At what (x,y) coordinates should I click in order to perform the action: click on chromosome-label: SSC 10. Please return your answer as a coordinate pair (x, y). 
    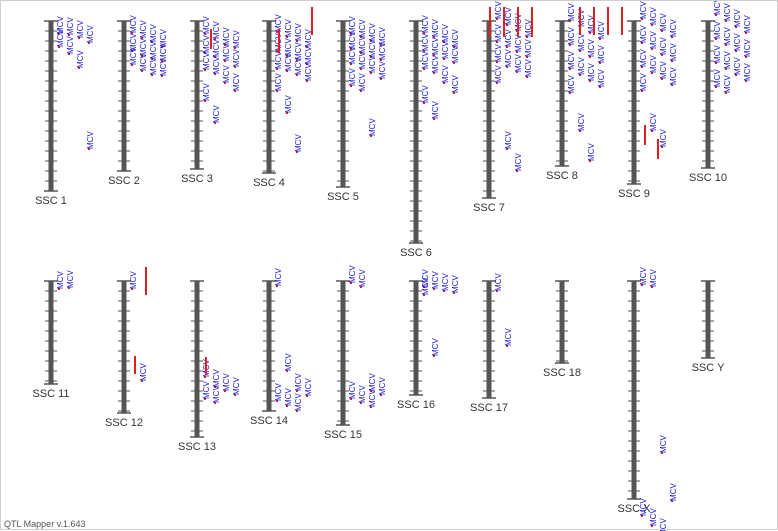
    Looking at the image, I should click on (708, 178).